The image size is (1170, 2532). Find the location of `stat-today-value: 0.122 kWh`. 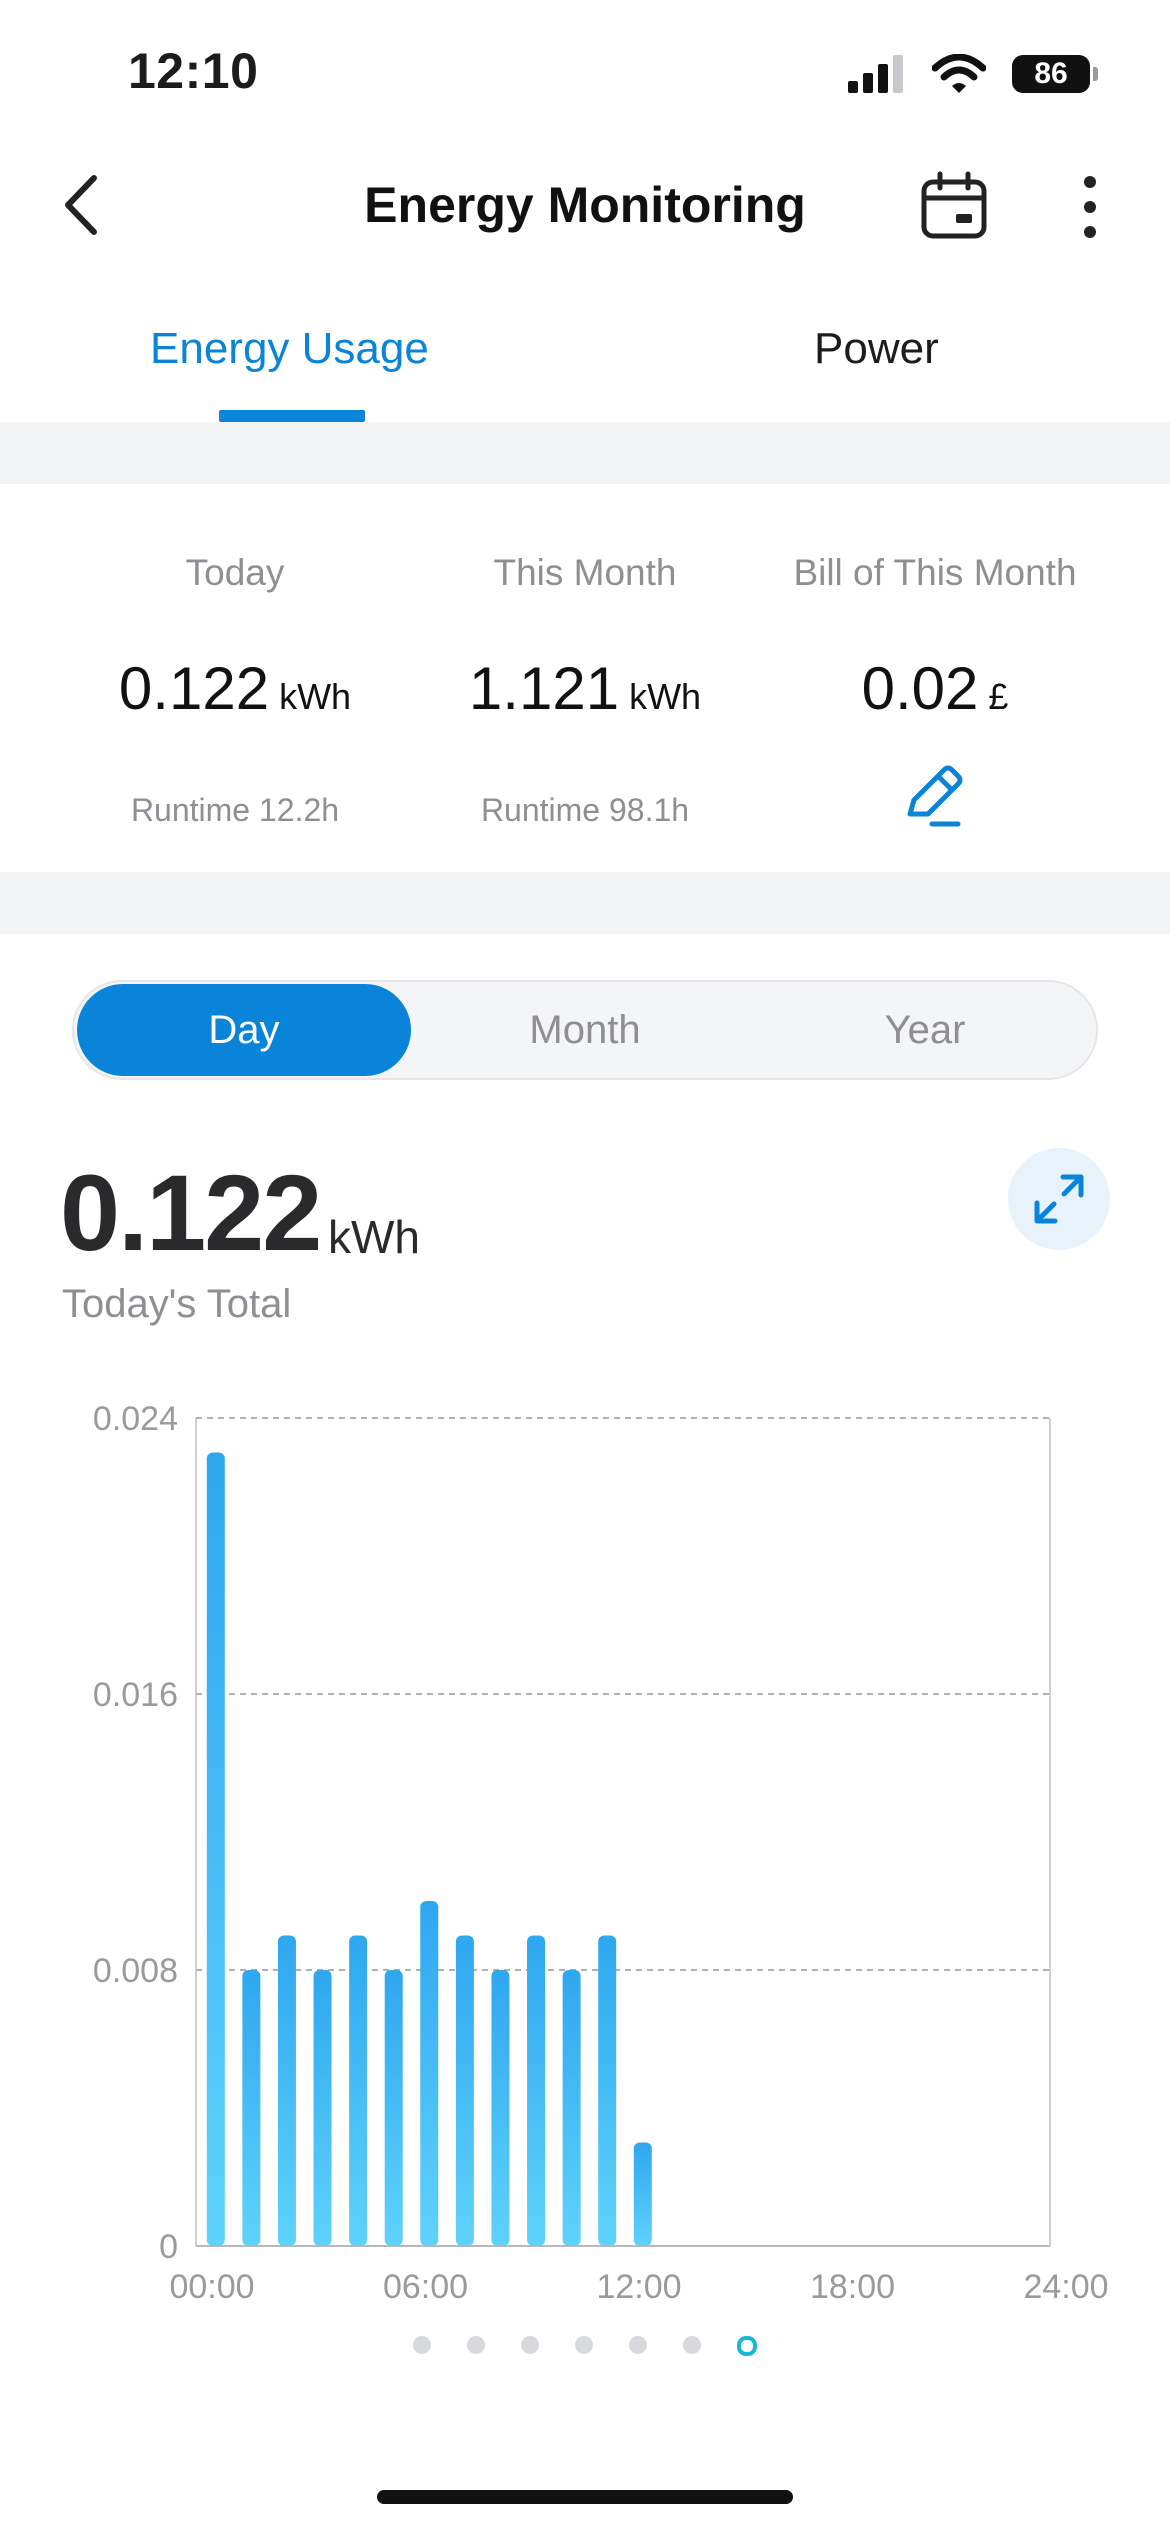

stat-today-value: 0.122 kWh is located at coordinates (235, 688).